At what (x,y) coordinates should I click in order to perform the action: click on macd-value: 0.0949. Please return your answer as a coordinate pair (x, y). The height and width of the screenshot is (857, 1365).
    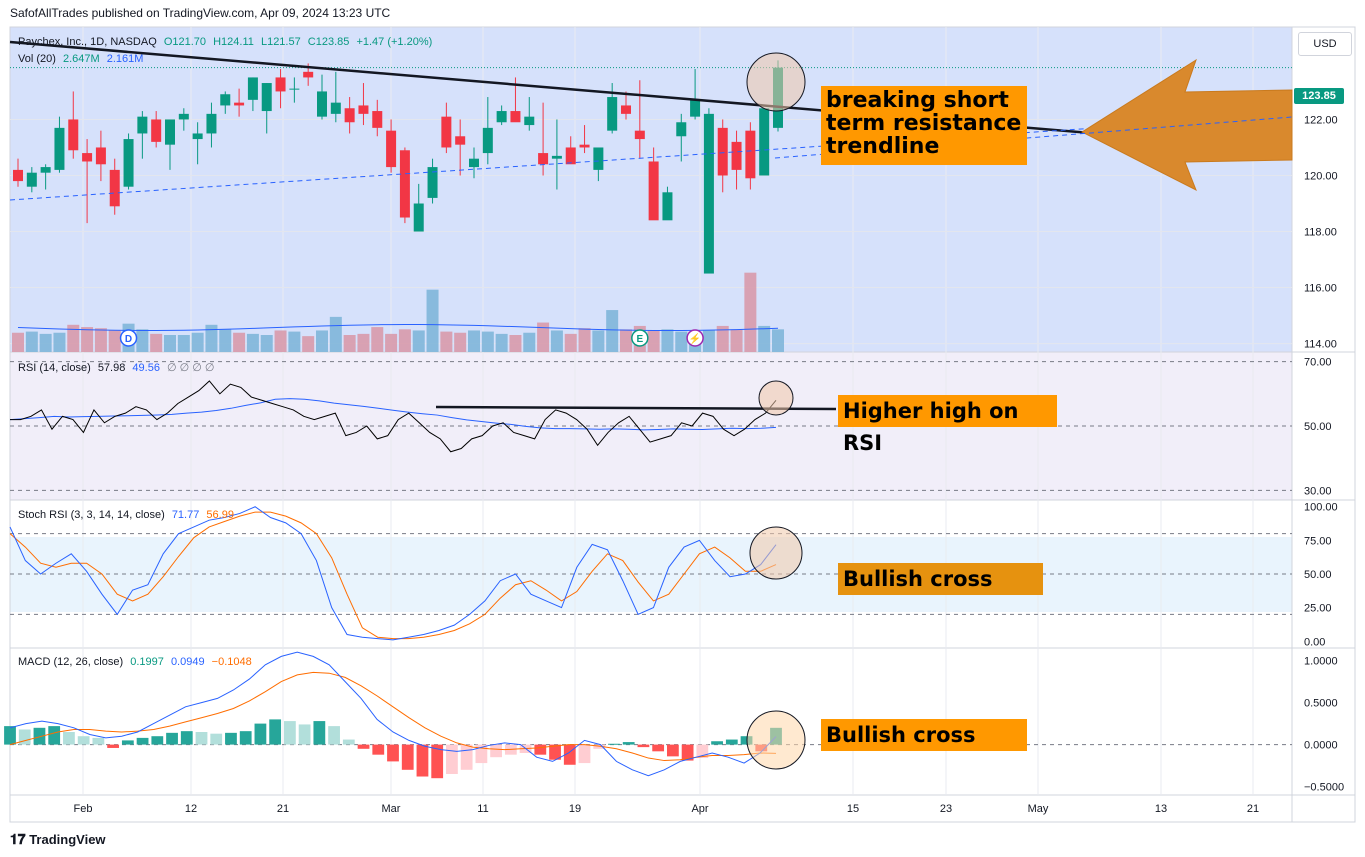
    Looking at the image, I should click on (187, 662).